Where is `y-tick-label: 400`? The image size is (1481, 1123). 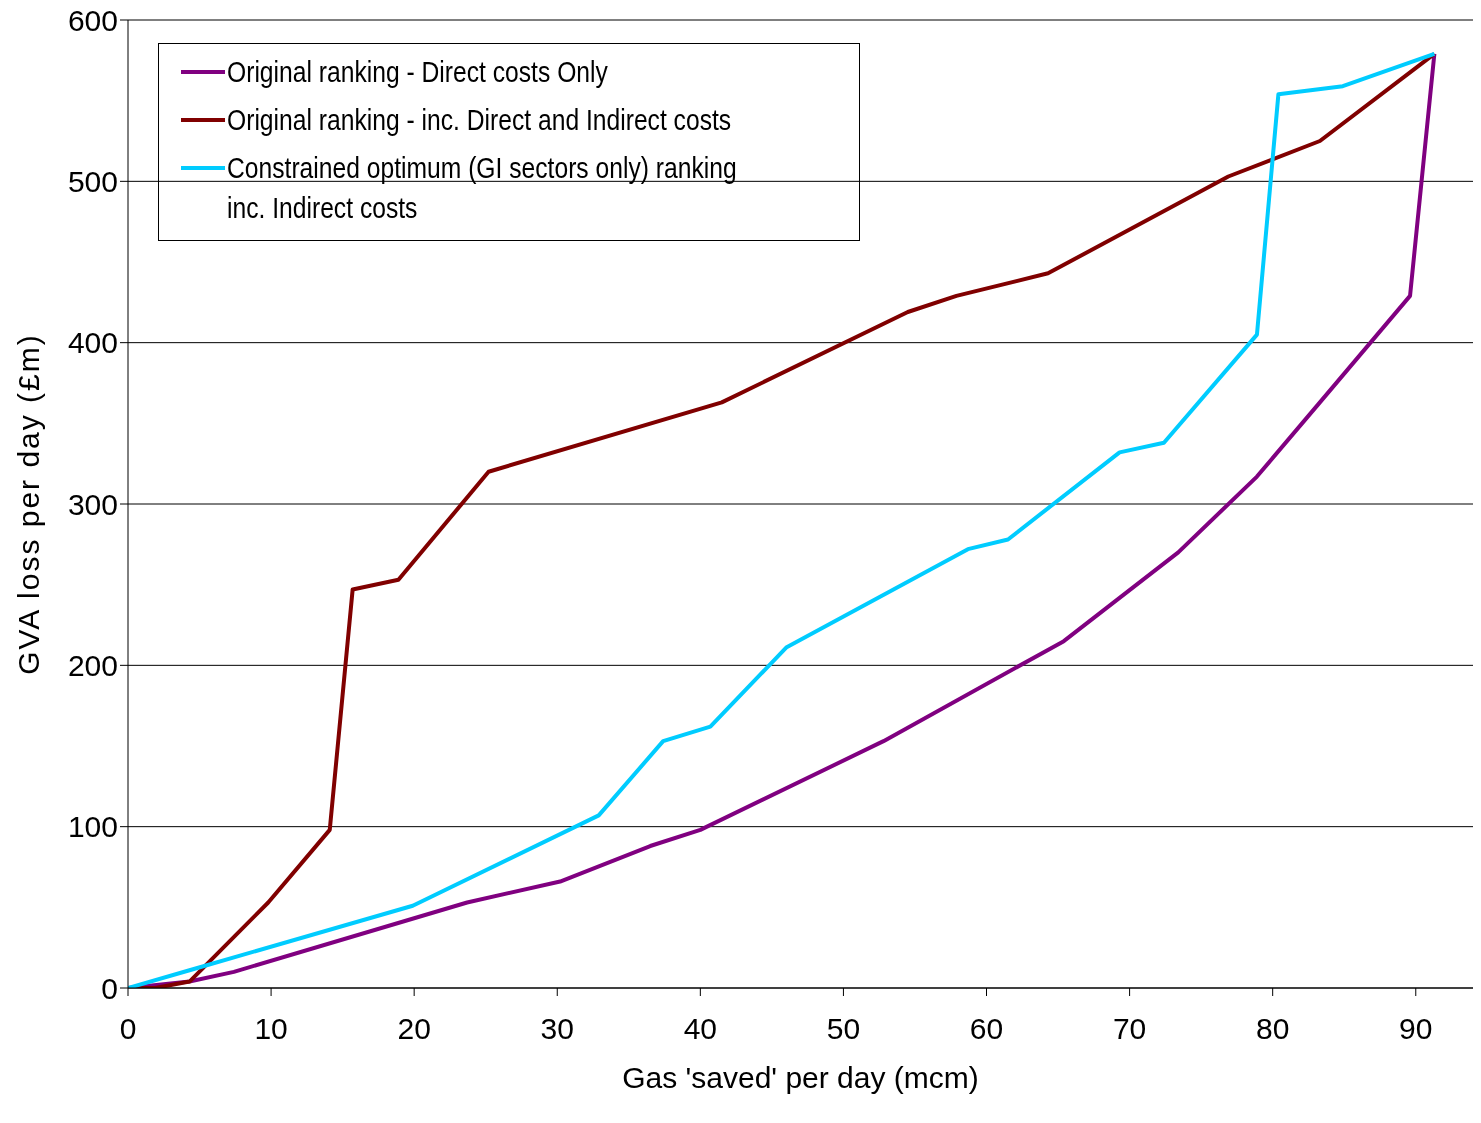 y-tick-label: 400 is located at coordinates (92, 343).